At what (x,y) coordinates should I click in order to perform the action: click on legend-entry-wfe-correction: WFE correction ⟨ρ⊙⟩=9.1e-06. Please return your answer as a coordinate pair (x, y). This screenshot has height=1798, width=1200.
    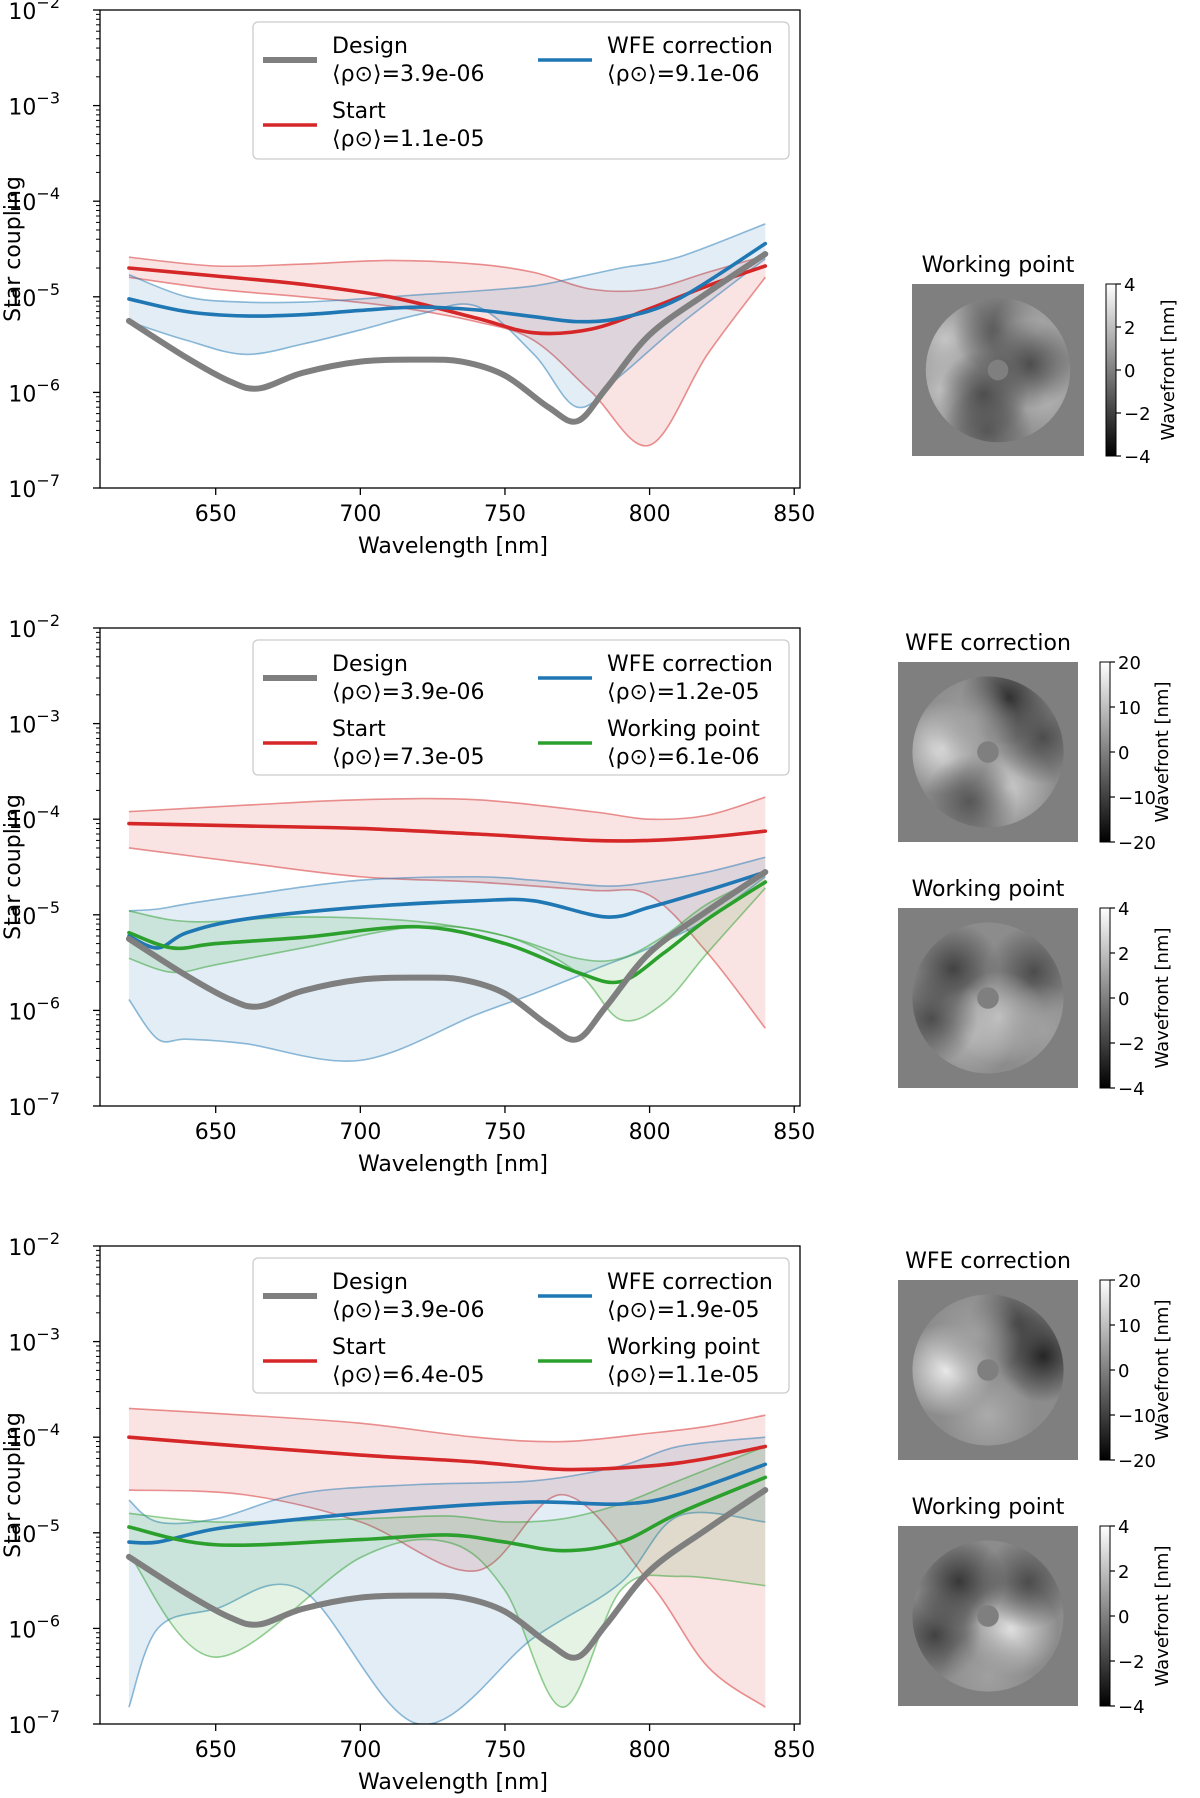
    Looking at the image, I should click on (655, 60).